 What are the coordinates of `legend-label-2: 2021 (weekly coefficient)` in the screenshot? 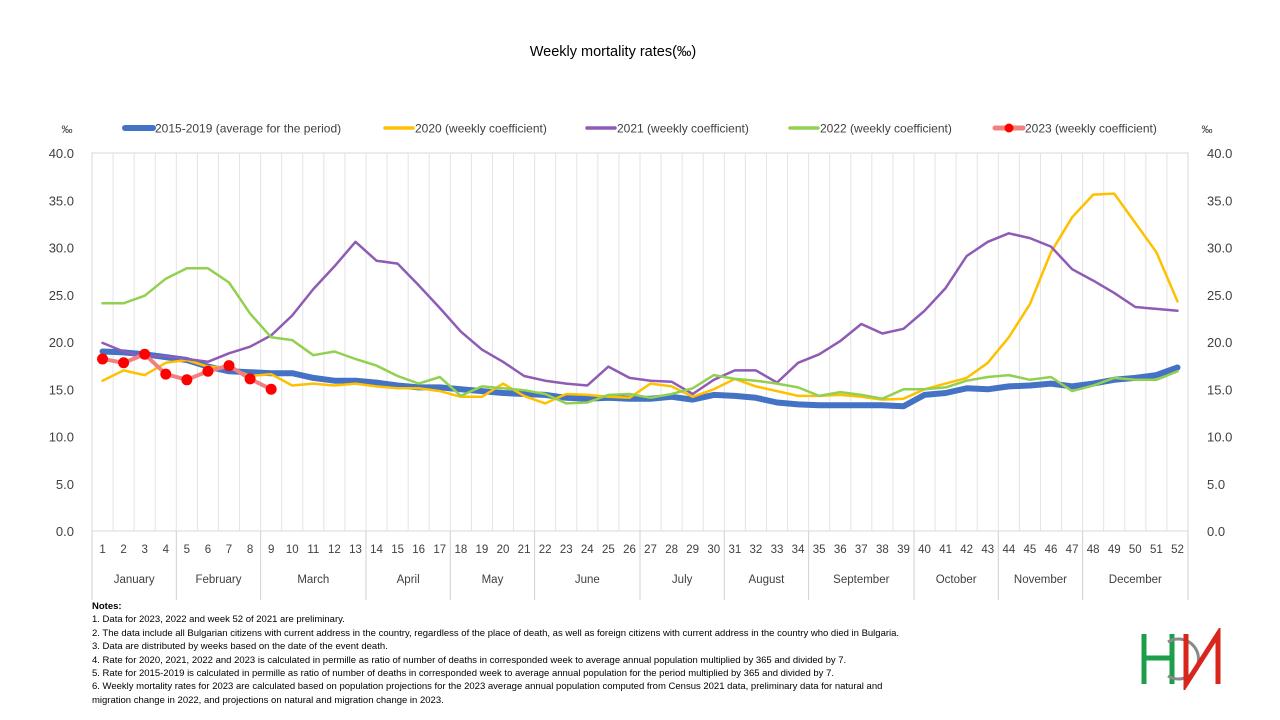 It's located at (683, 129).